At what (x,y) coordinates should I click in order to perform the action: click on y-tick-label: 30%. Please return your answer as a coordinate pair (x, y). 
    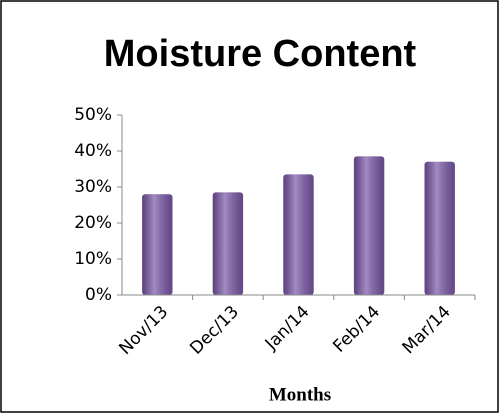
    Looking at the image, I should click on (93, 187).